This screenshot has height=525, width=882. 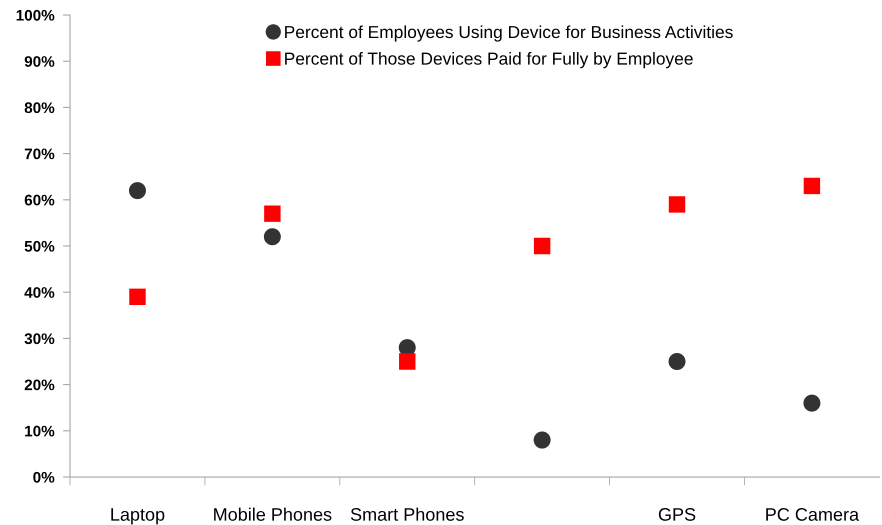 I want to click on y-tick-label: 70%, so click(x=39, y=154).